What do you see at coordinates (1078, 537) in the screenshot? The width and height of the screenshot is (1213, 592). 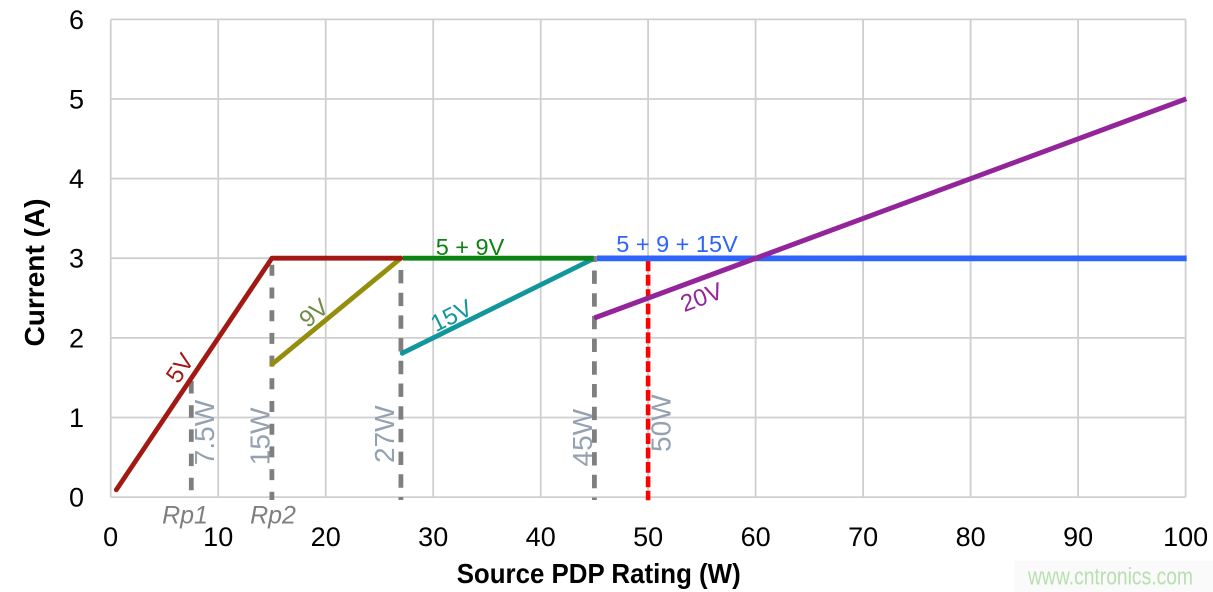 I see `svg-text: 90` at bounding box center [1078, 537].